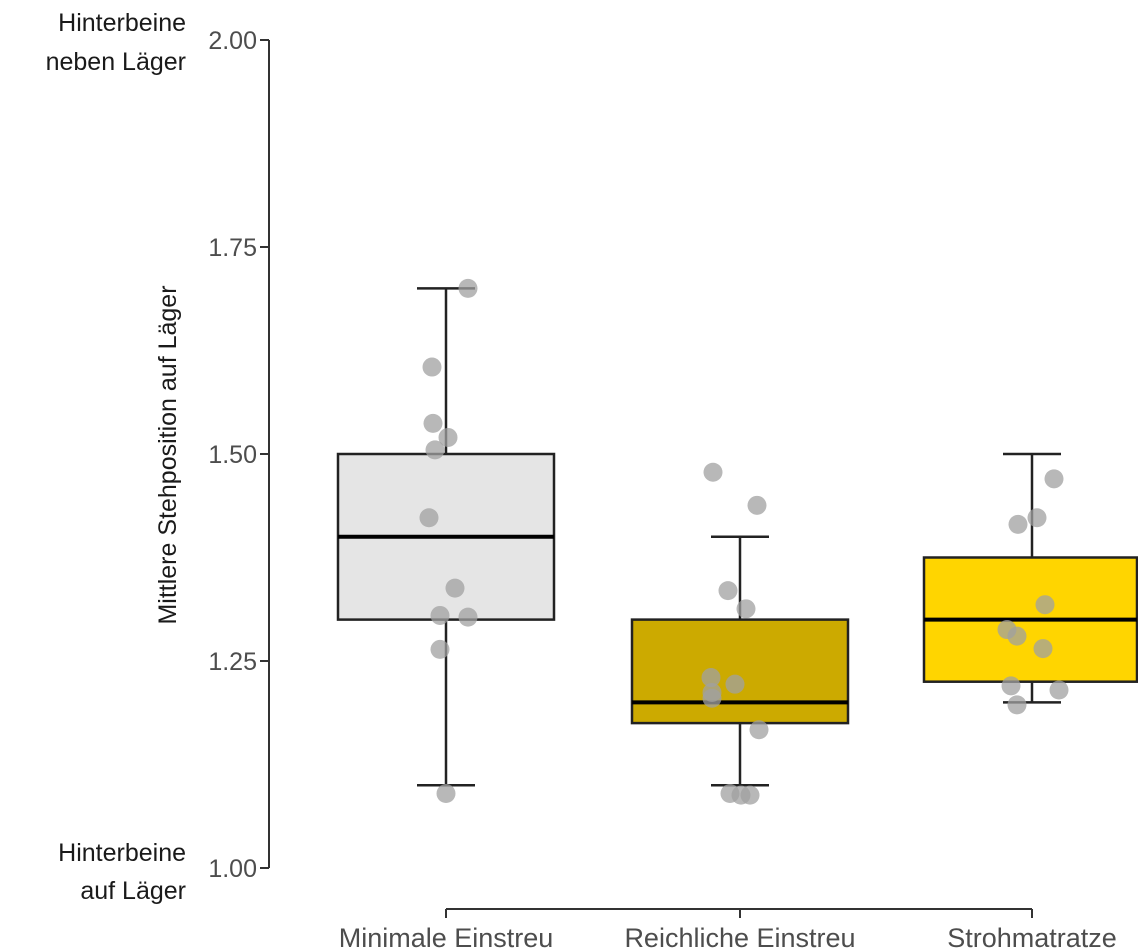 This screenshot has height=952, width=1138. I want to click on y-axis: 1.00 1.25 1.50 1.75 2.00, so click(239, 455).